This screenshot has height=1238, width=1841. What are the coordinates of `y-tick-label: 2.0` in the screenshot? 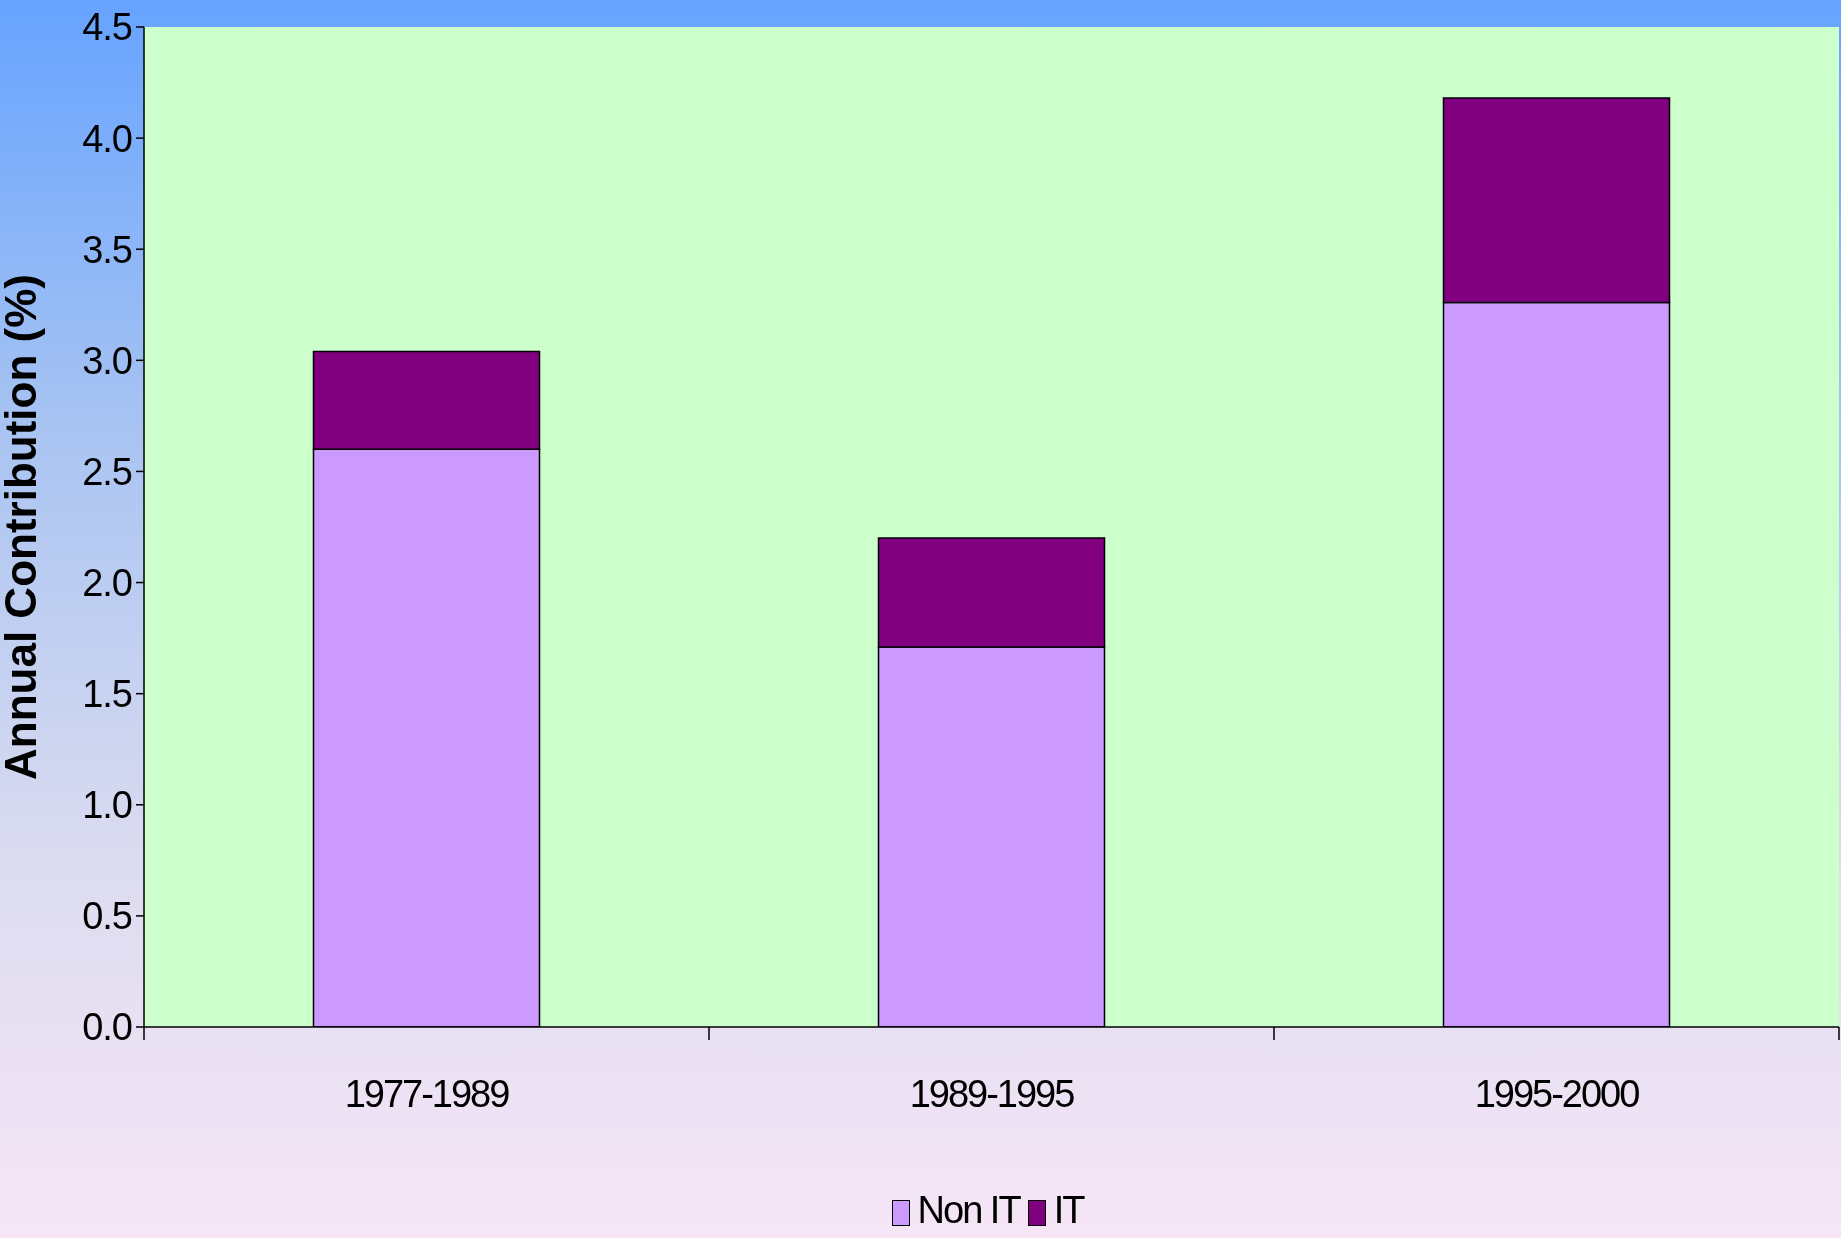 It's located at (107, 583).